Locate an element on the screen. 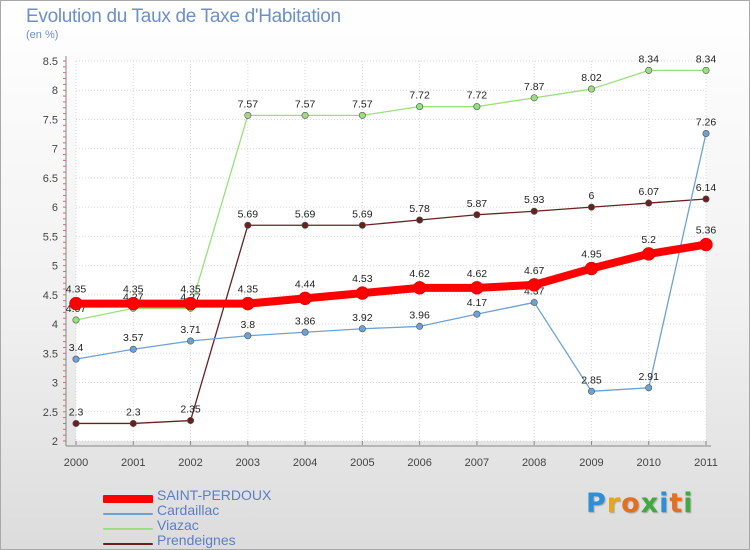 The height and width of the screenshot is (550, 750). proxiti-logo: Proxiti is located at coordinates (640, 503).